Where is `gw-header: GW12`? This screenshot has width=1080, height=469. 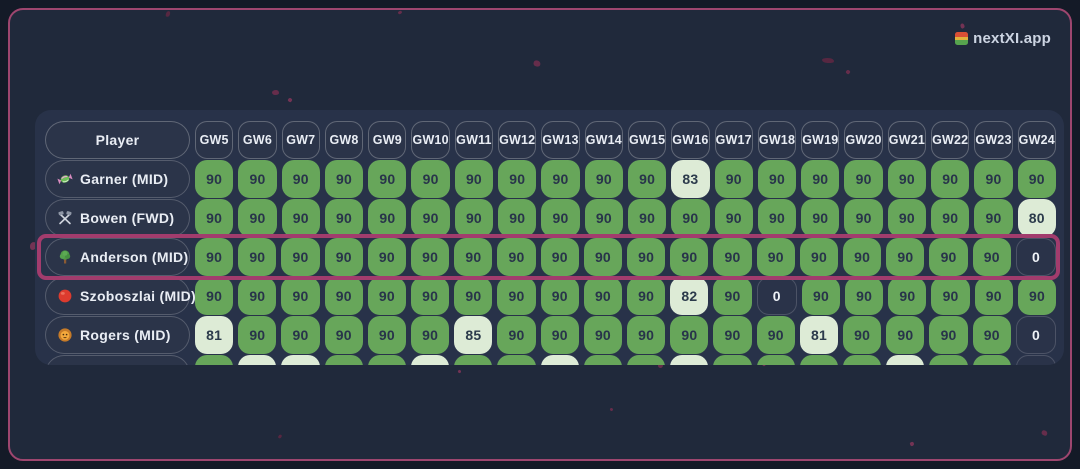
gw-header: GW12 is located at coordinates (517, 140).